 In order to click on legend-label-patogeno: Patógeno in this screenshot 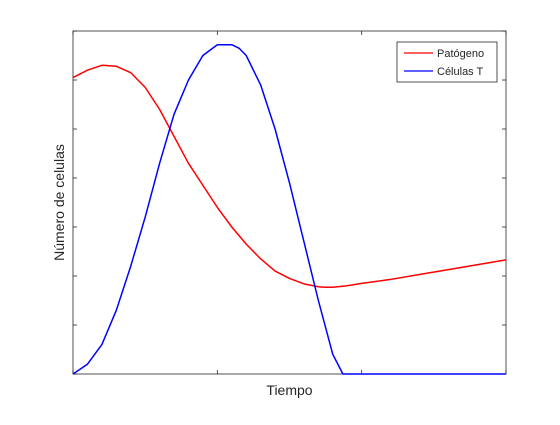, I will do `click(460, 54)`.